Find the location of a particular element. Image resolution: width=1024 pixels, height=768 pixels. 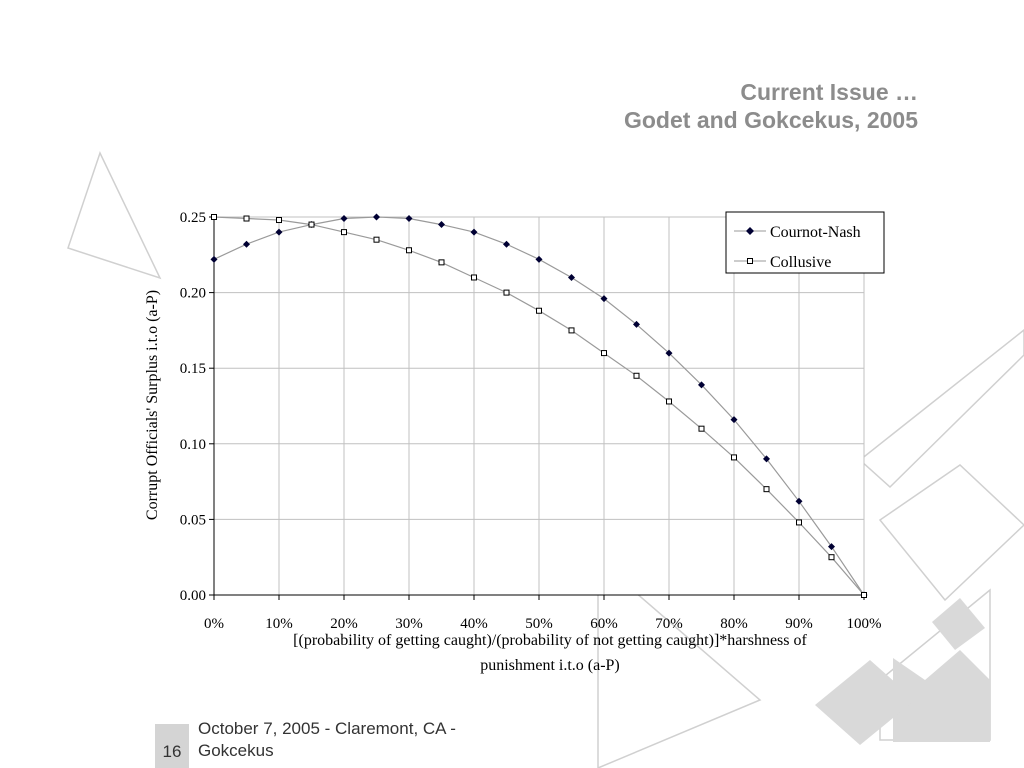

x-tick-label: 0% is located at coordinates (214, 624).